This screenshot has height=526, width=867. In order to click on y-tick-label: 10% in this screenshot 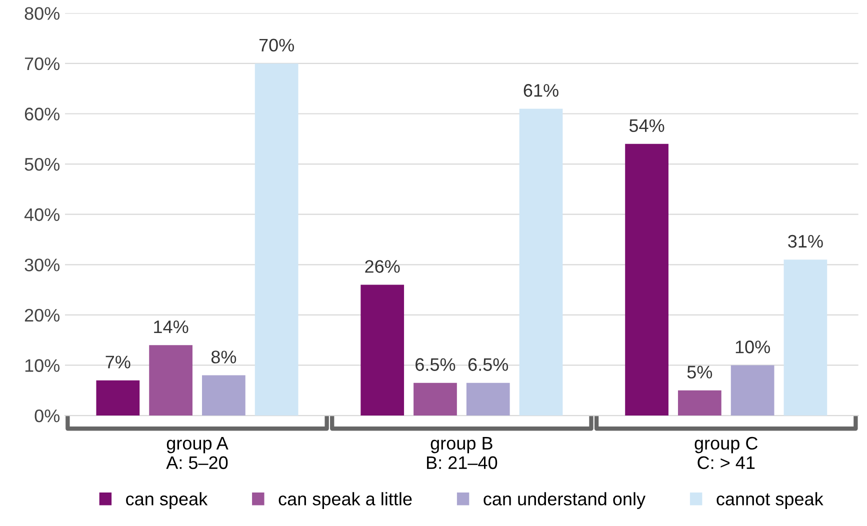, I will do `click(42, 365)`.